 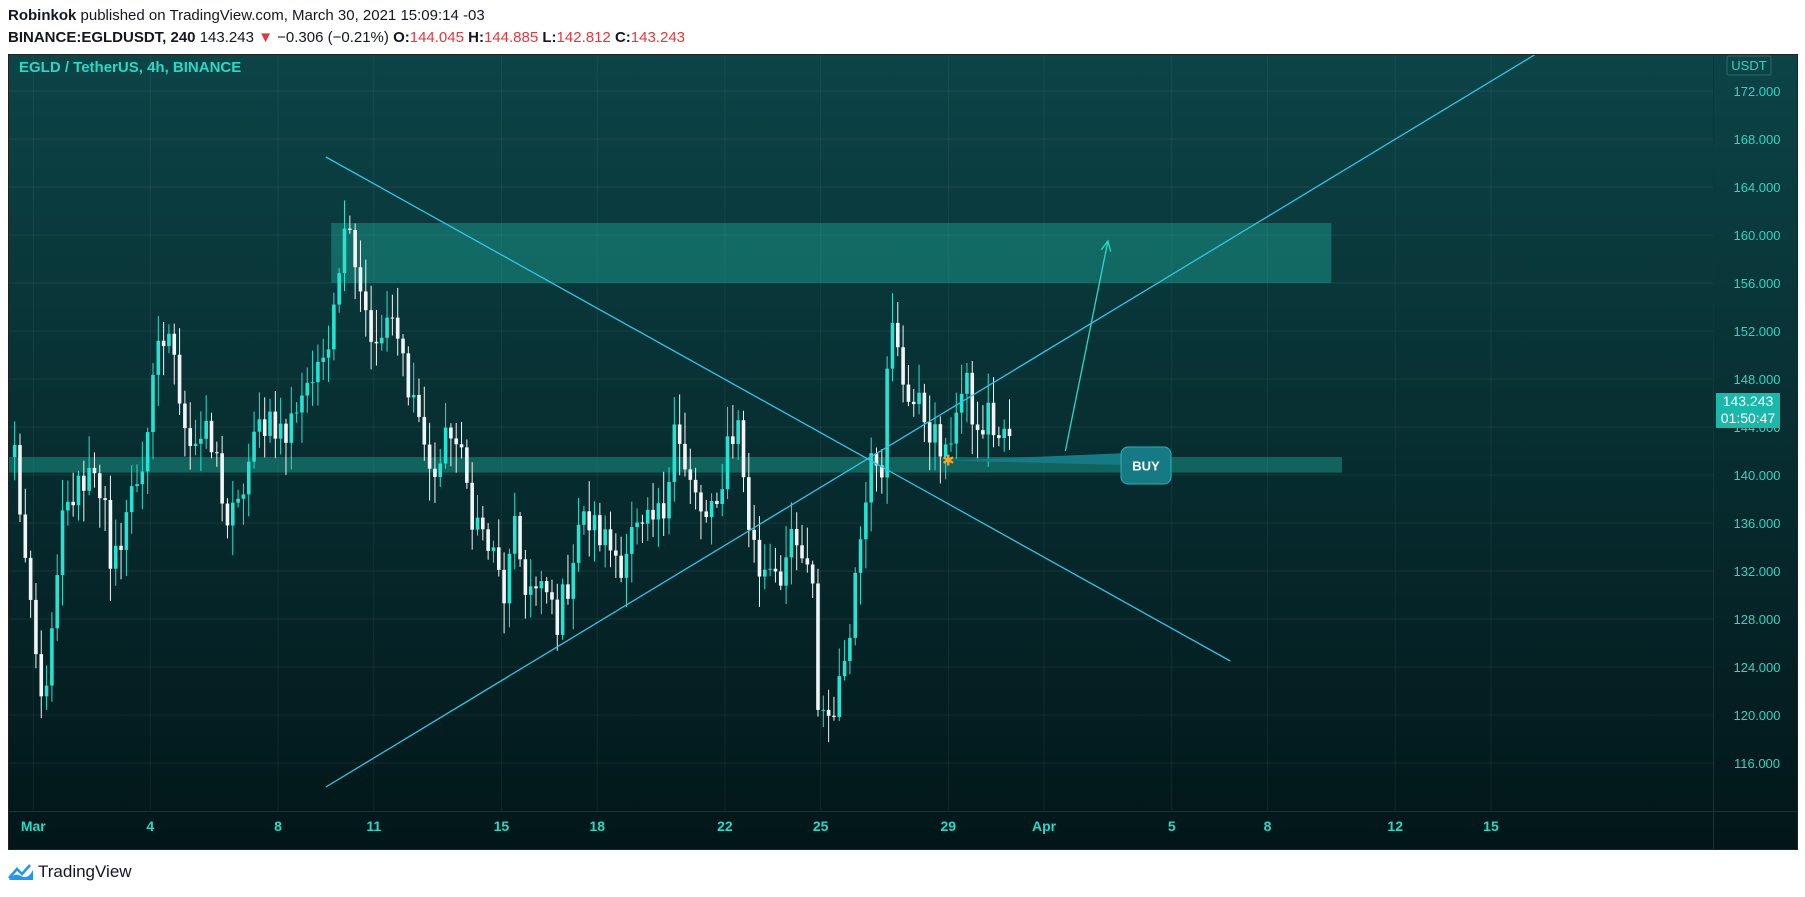 I want to click on high-value: 144.885, so click(x=511, y=37).